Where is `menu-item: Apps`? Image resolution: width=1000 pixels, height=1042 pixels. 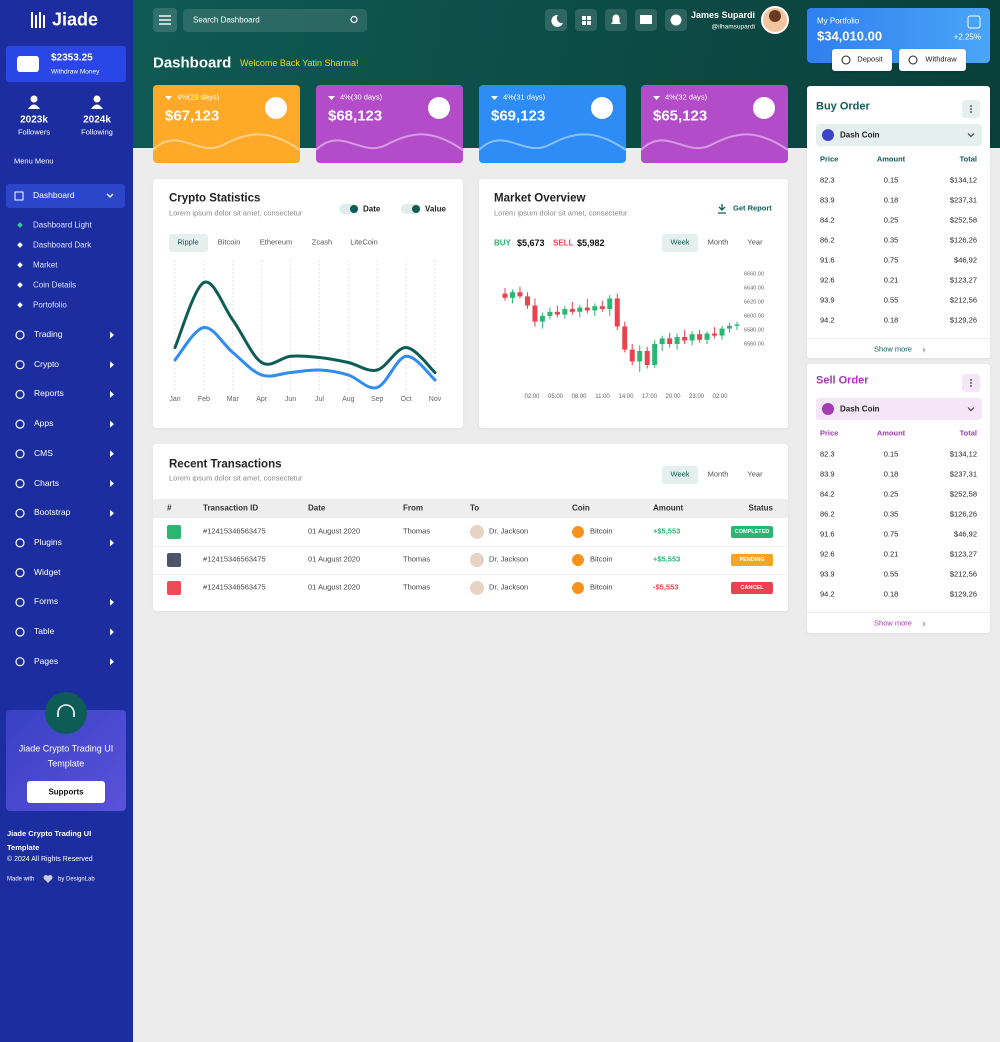 menu-item: Apps is located at coordinates (44, 423).